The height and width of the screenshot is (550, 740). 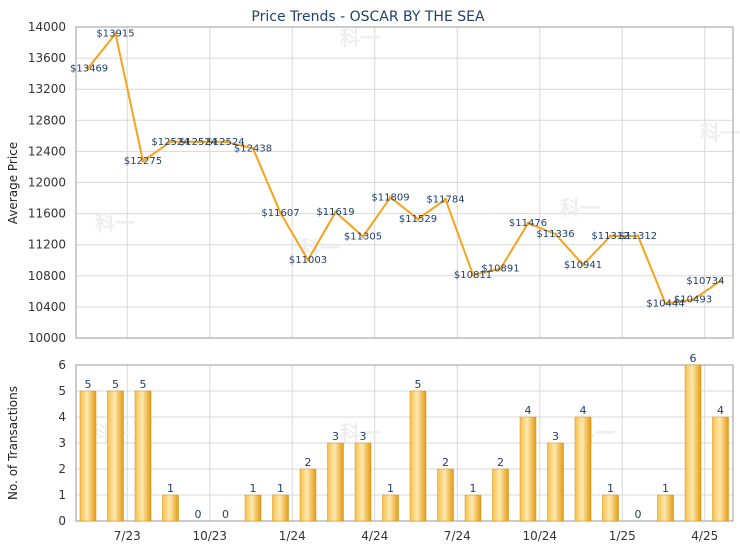 What do you see at coordinates (47, 214) in the screenshot?
I see `price-y-tick-label: 11600` at bounding box center [47, 214].